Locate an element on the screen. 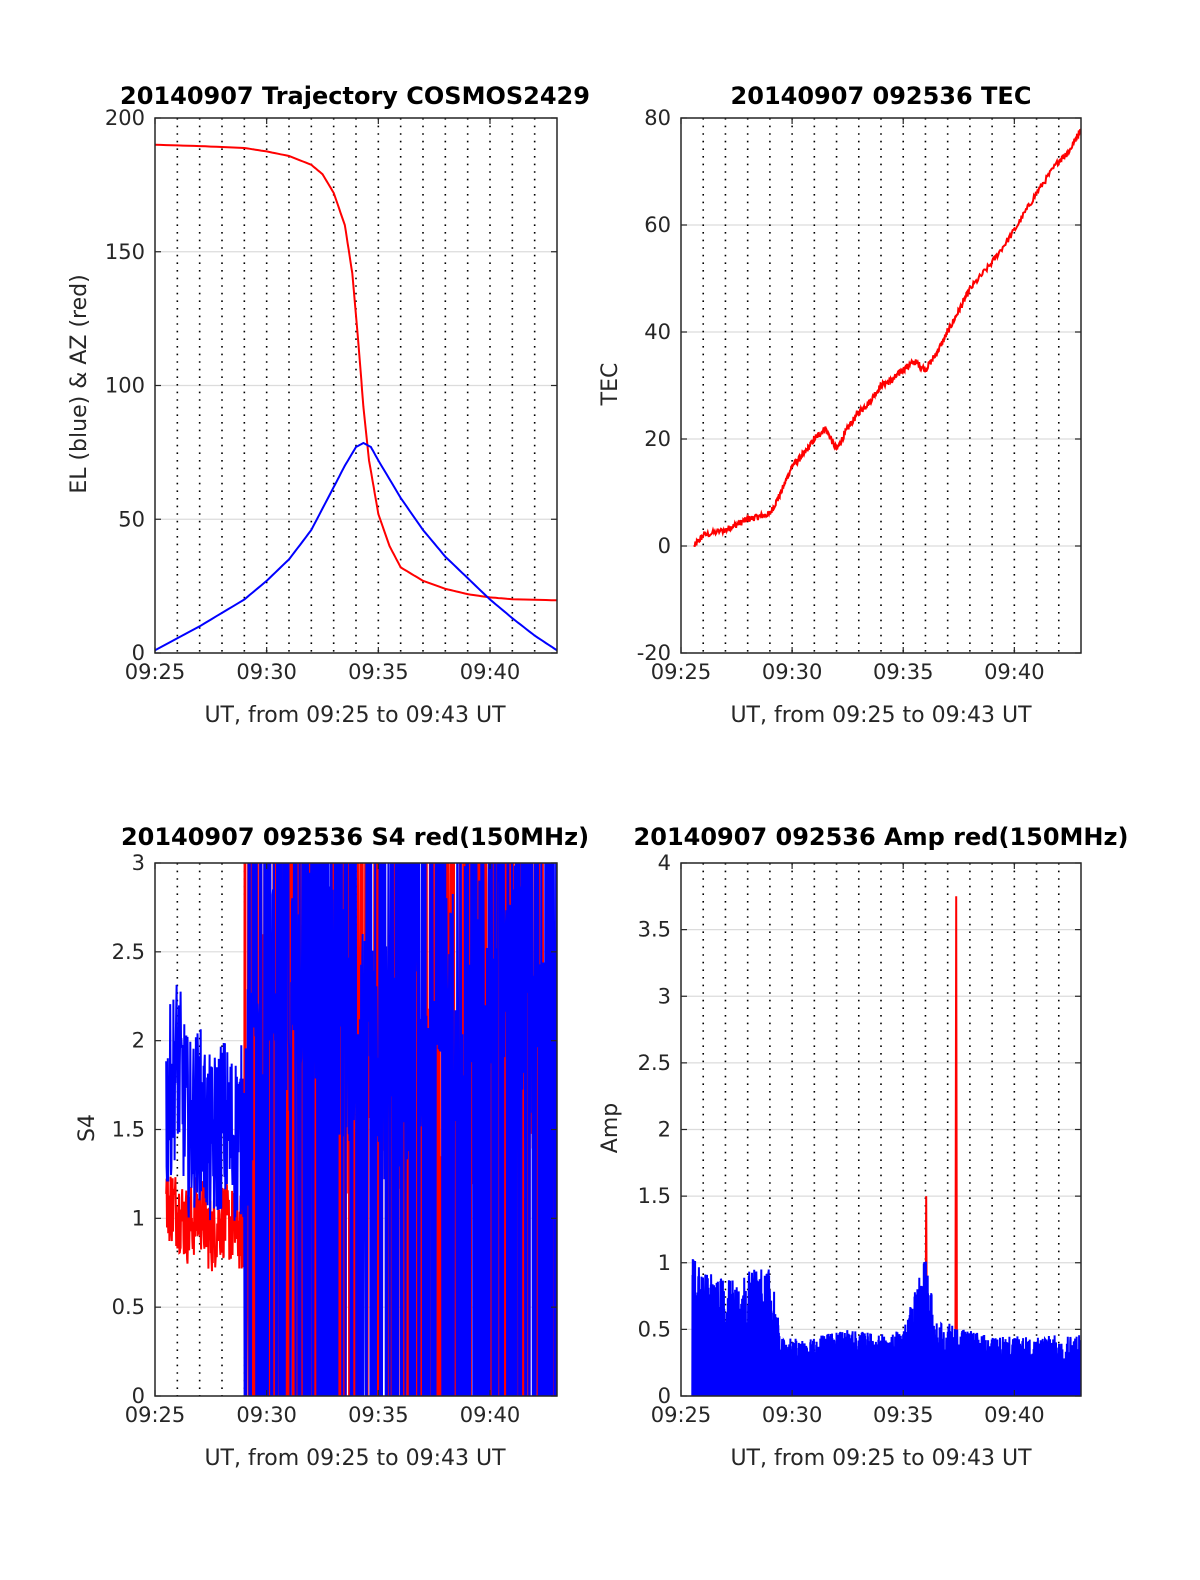  y-tick-label: 80 is located at coordinates (657, 118).